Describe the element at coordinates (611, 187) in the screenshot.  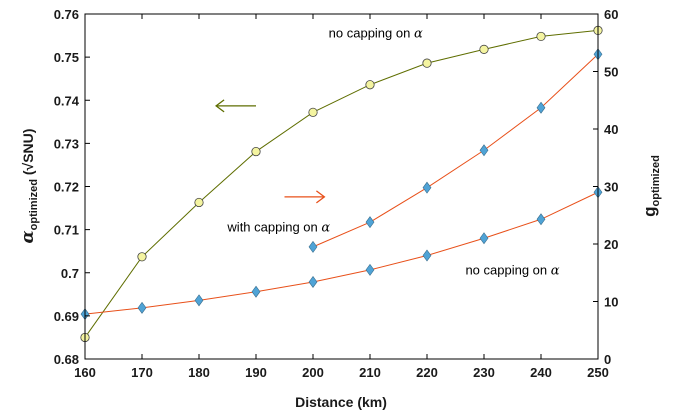
I see `right-tick-label: 30` at that location.